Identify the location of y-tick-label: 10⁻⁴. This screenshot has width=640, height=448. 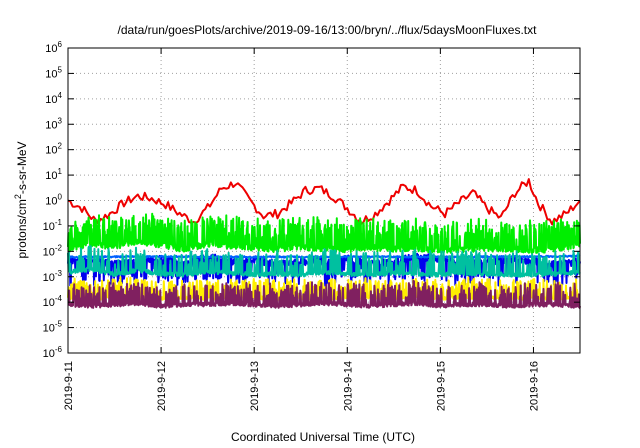
(53, 301).